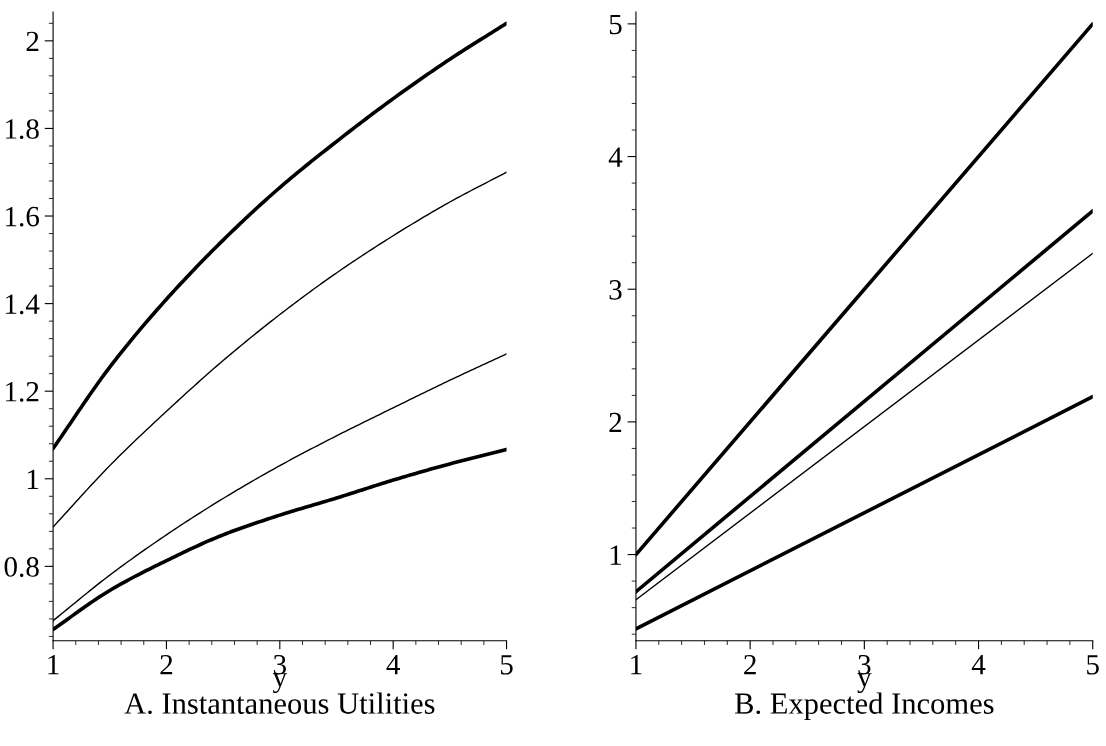 Image resolution: width=1106 pixels, height=746 pixels. Describe the element at coordinates (22, 129) in the screenshot. I see `y-tick-label: 1.8` at that location.